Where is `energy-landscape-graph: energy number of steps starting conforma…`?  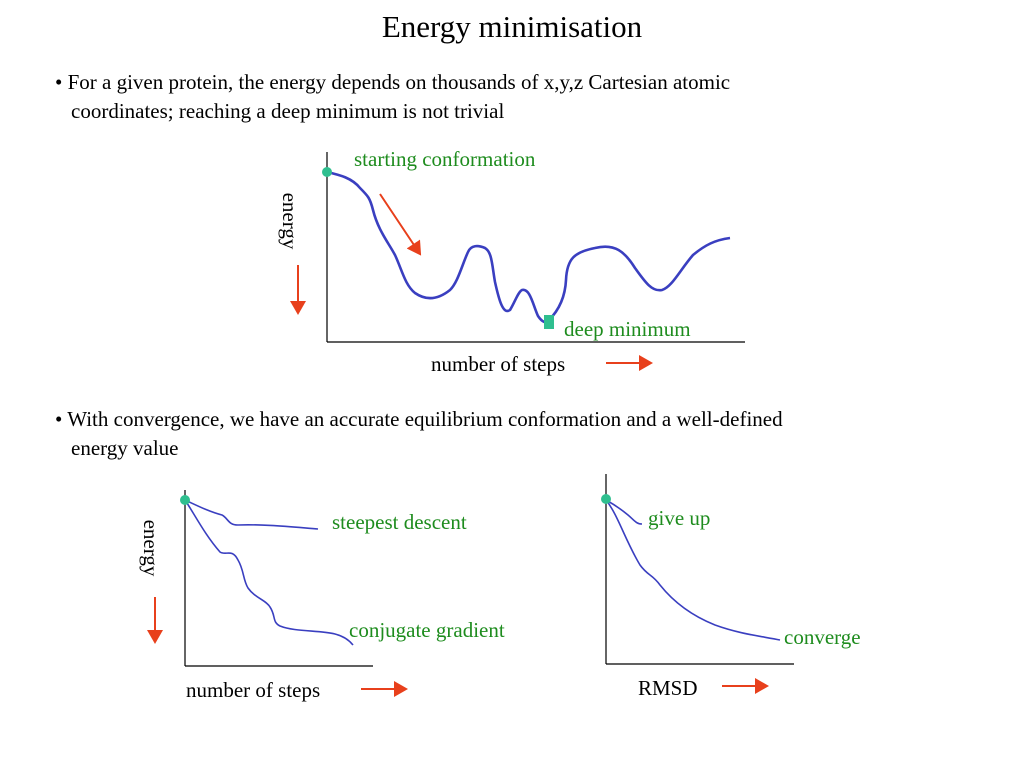 energy-landscape-graph: energy number of steps starting conforma… is located at coordinates (511, 261).